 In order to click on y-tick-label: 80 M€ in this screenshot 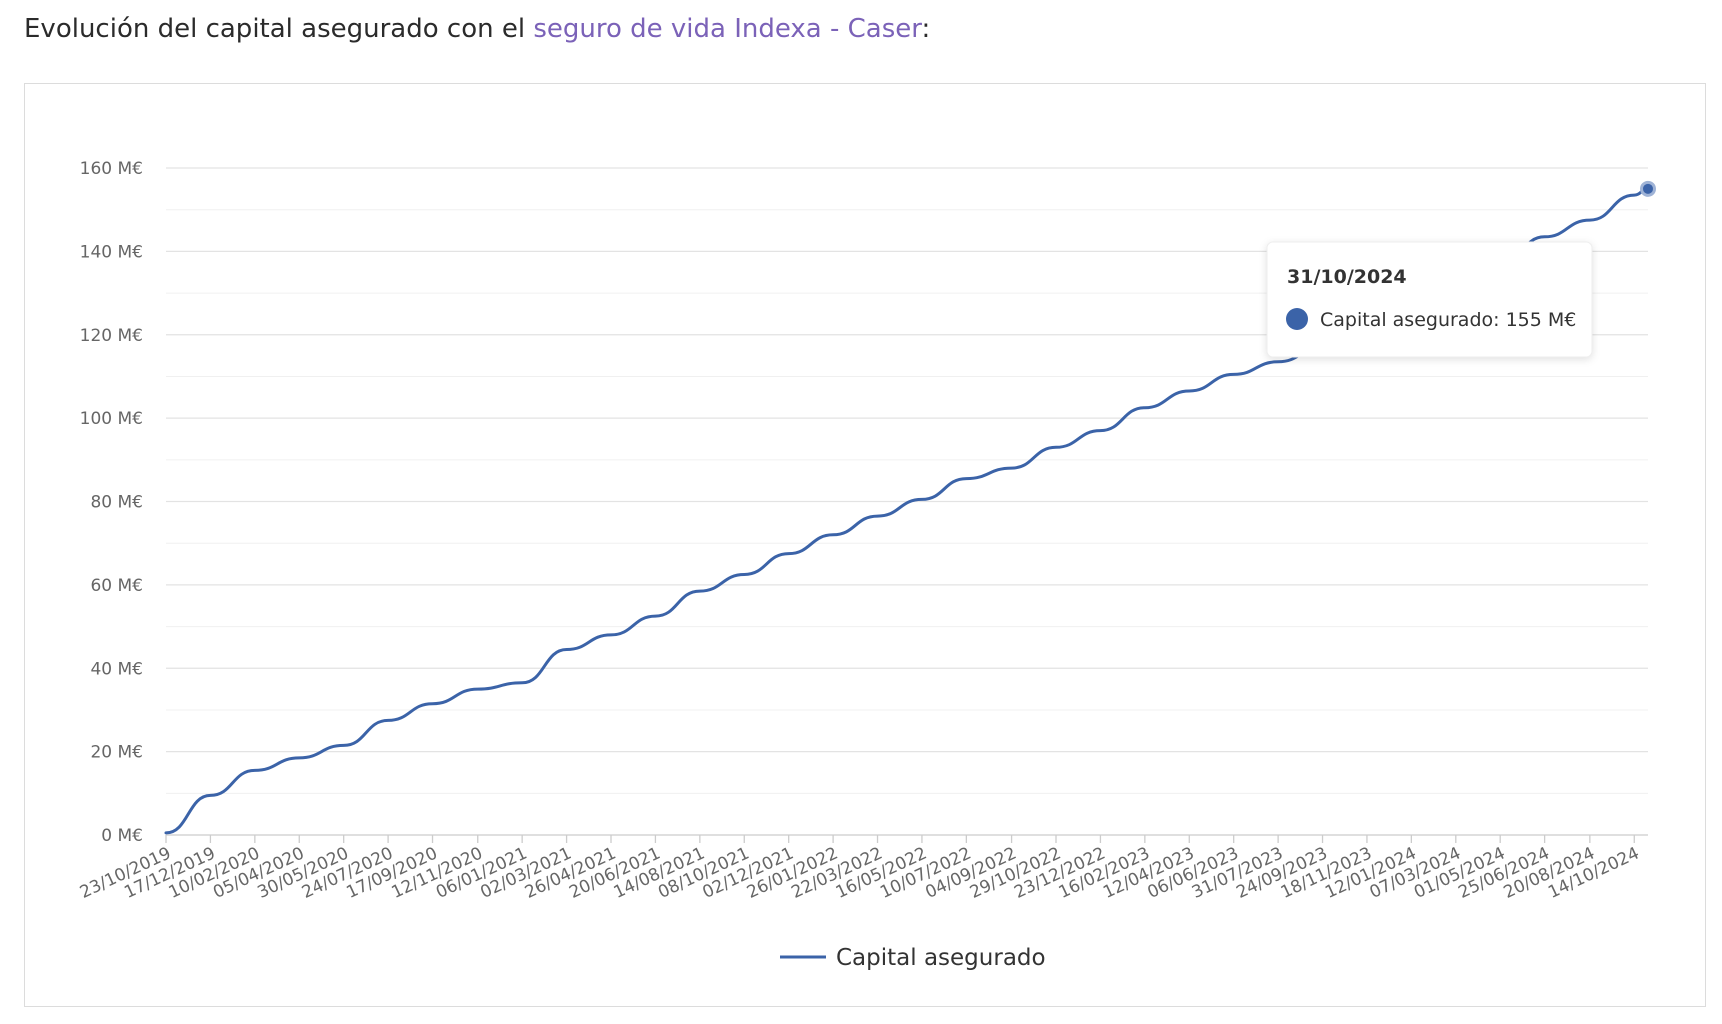, I will do `click(116, 503)`.